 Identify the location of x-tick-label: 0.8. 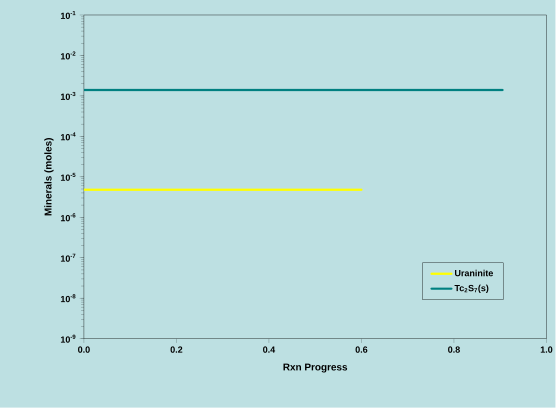
(454, 349).